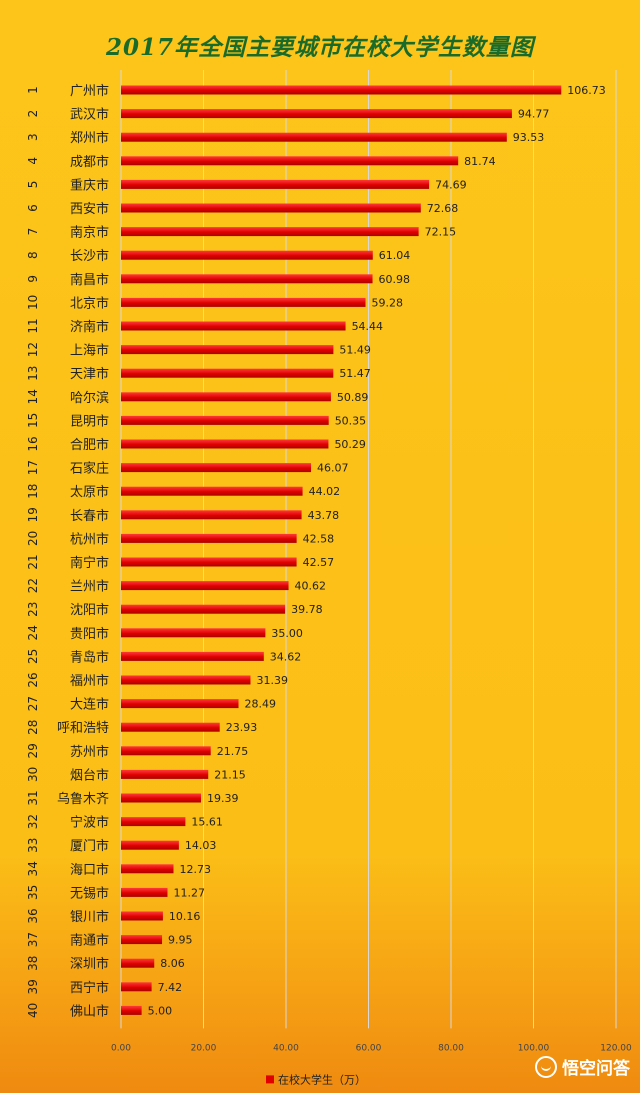 This screenshot has width=640, height=1093. I want to click on category-label: 上海市, so click(89, 351).